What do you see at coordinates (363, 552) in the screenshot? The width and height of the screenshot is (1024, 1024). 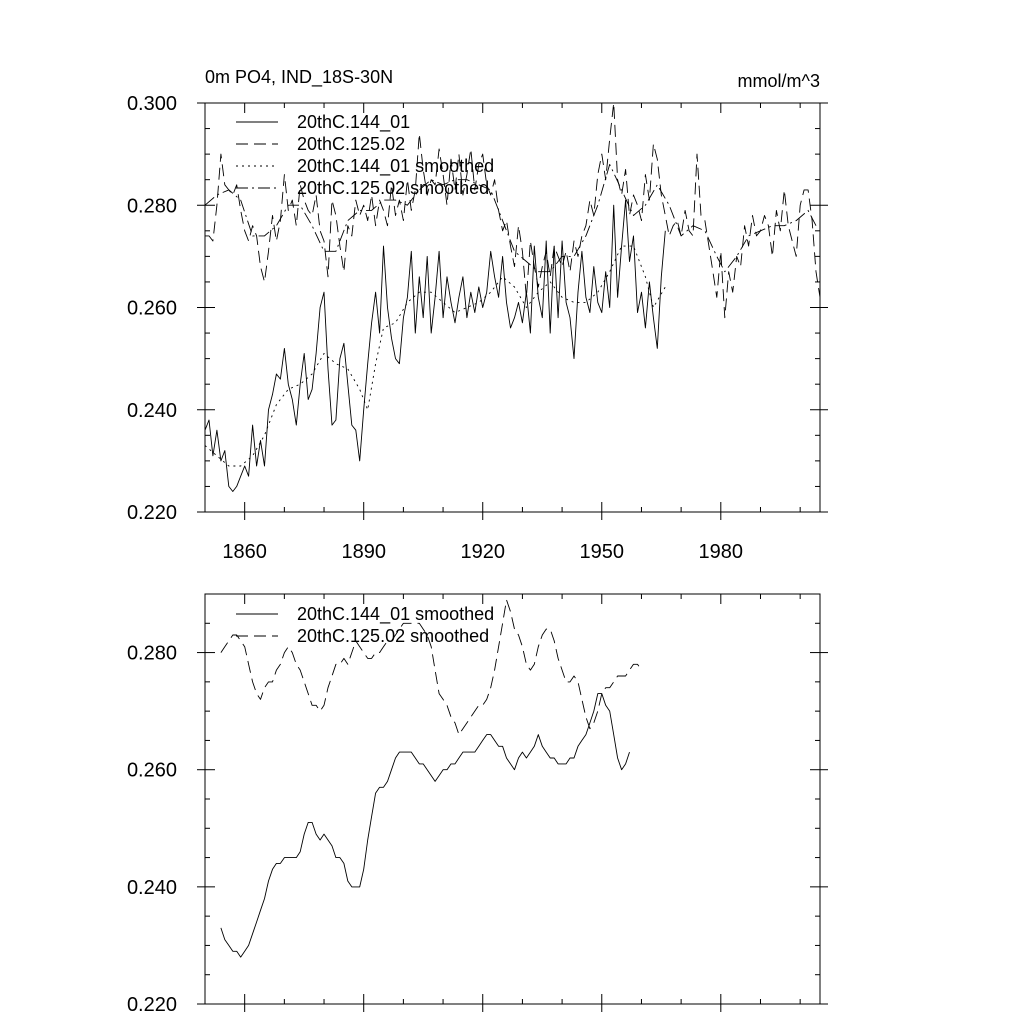 I see `x-tick-label: 1890` at bounding box center [363, 552].